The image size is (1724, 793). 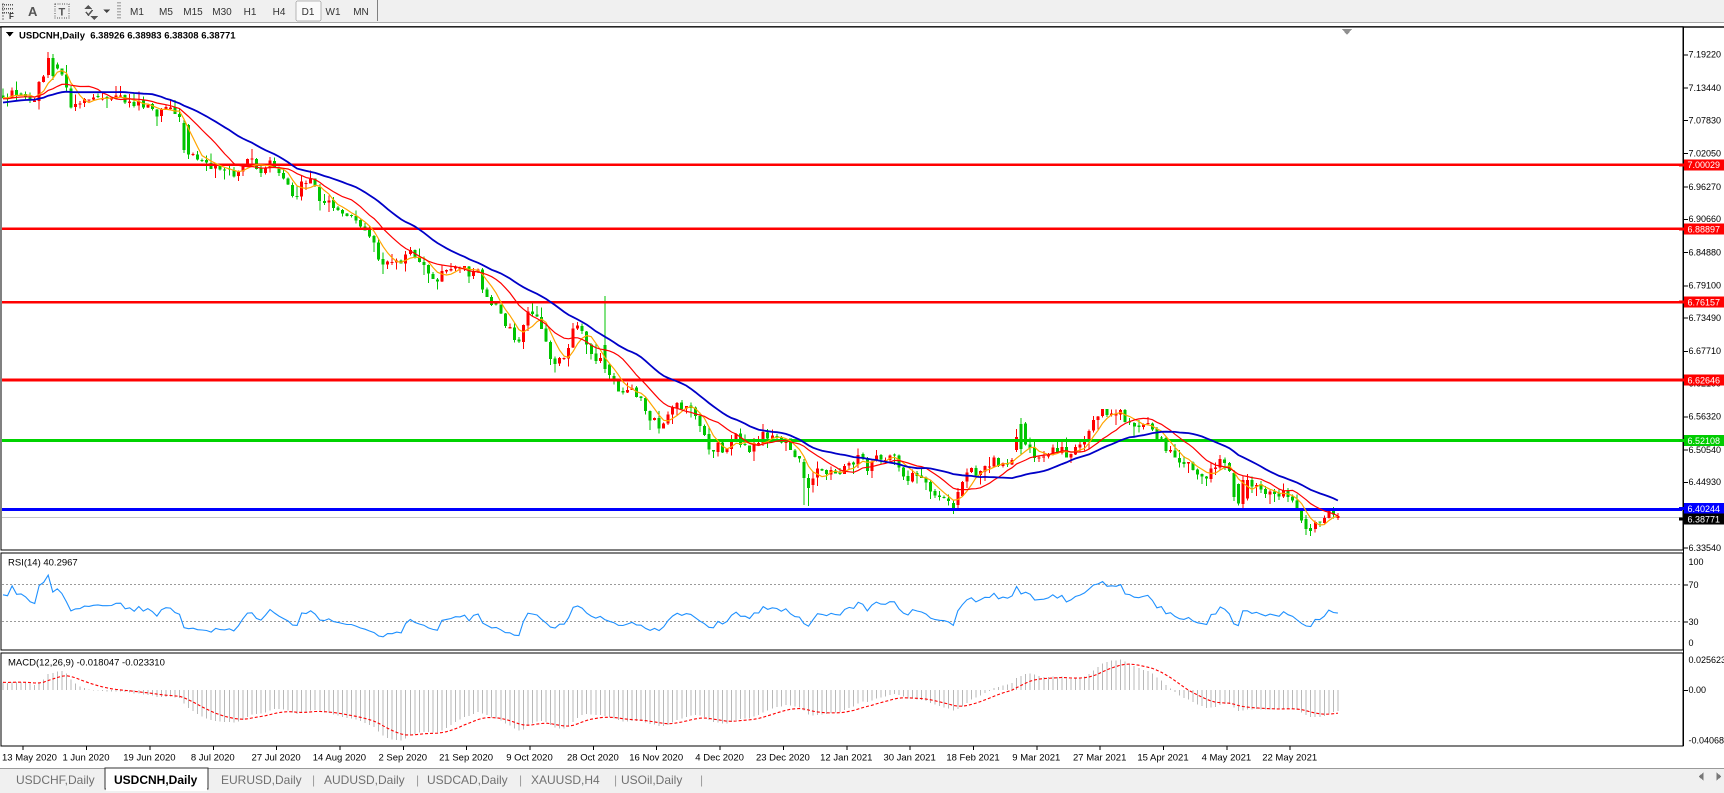 I want to click on svg-text: 7.02050, so click(x=1705, y=154).